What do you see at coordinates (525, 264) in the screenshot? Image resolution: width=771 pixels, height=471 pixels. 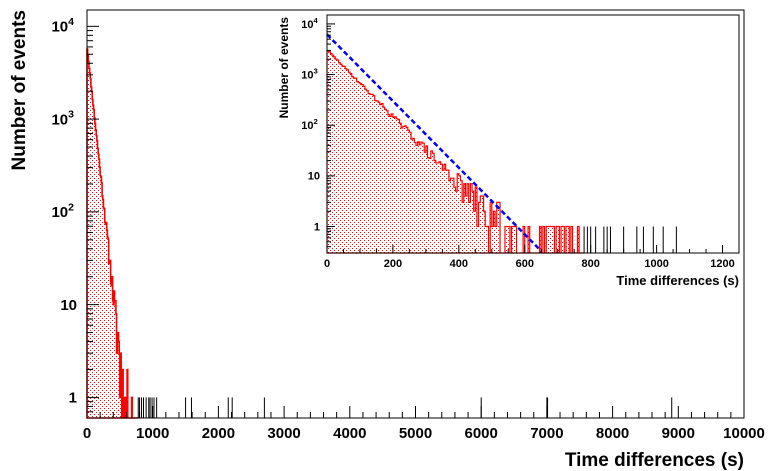 I see `inset-x-tick-label: 600` at bounding box center [525, 264].